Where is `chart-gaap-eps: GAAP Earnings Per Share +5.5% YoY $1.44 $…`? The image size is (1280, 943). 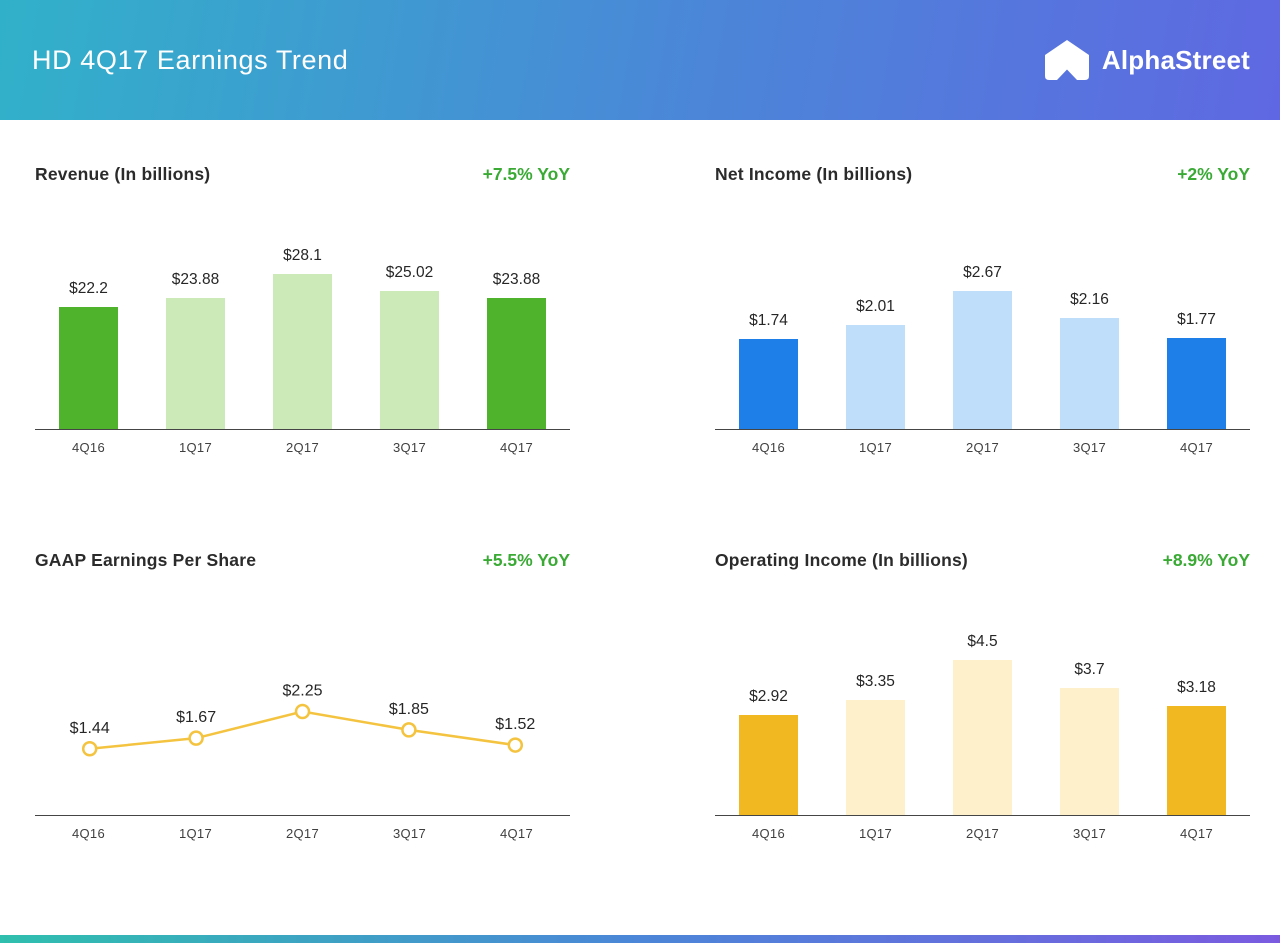
chart-gaap-eps: GAAP Earnings Per Share +5.5% YoY $1.44 $… is located at coordinates (302, 695).